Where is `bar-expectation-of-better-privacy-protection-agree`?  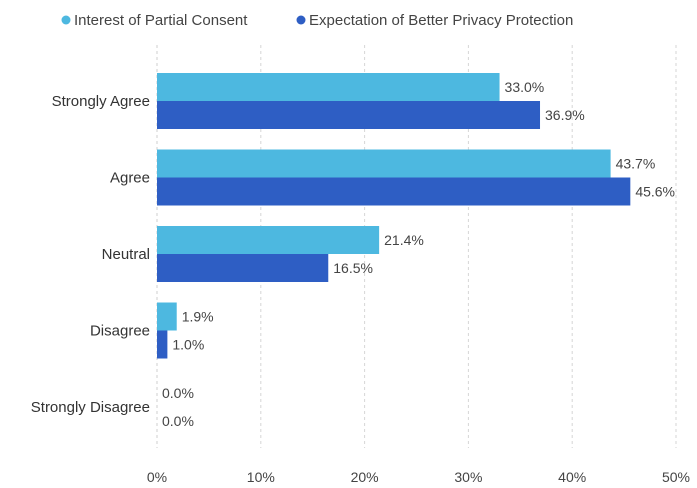
bar-expectation-of-better-privacy-protection-agree is located at coordinates (394, 191).